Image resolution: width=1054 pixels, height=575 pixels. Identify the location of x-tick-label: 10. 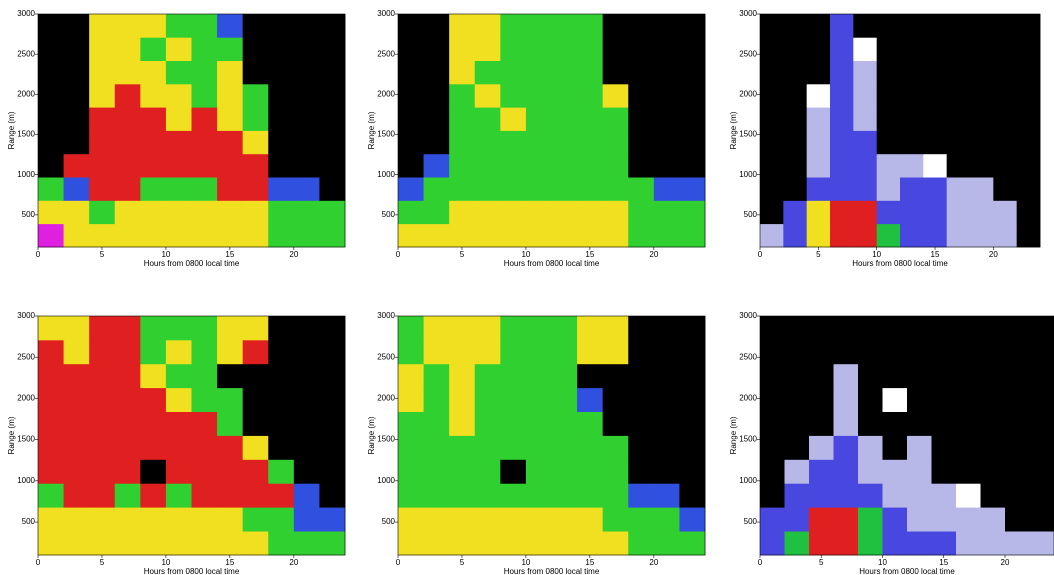
(165, 562).